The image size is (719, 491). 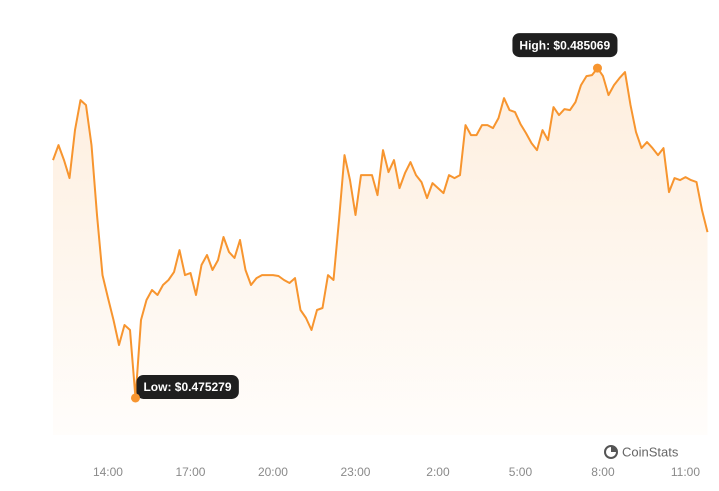 I want to click on low-point, so click(x=135, y=398).